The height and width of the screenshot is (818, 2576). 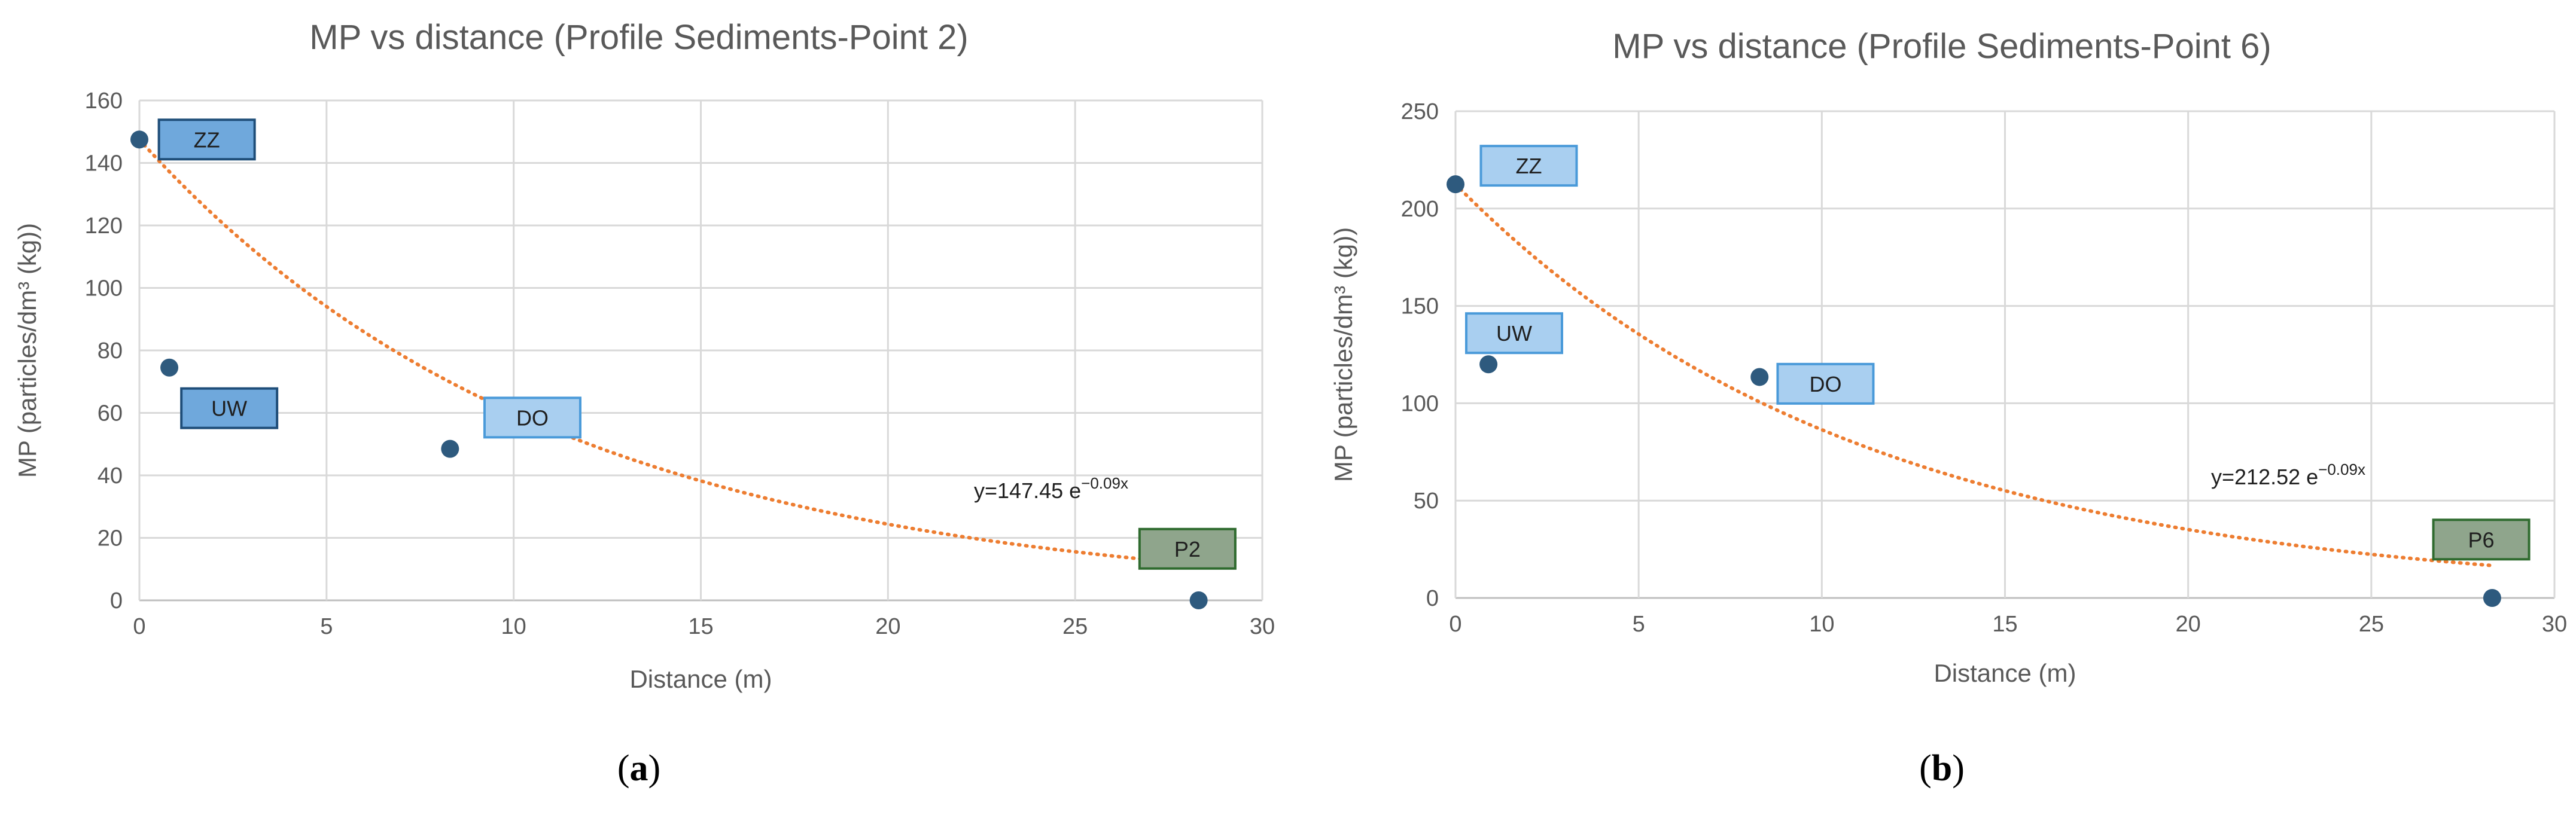 I want to click on panel-label: (a), so click(x=638, y=768).